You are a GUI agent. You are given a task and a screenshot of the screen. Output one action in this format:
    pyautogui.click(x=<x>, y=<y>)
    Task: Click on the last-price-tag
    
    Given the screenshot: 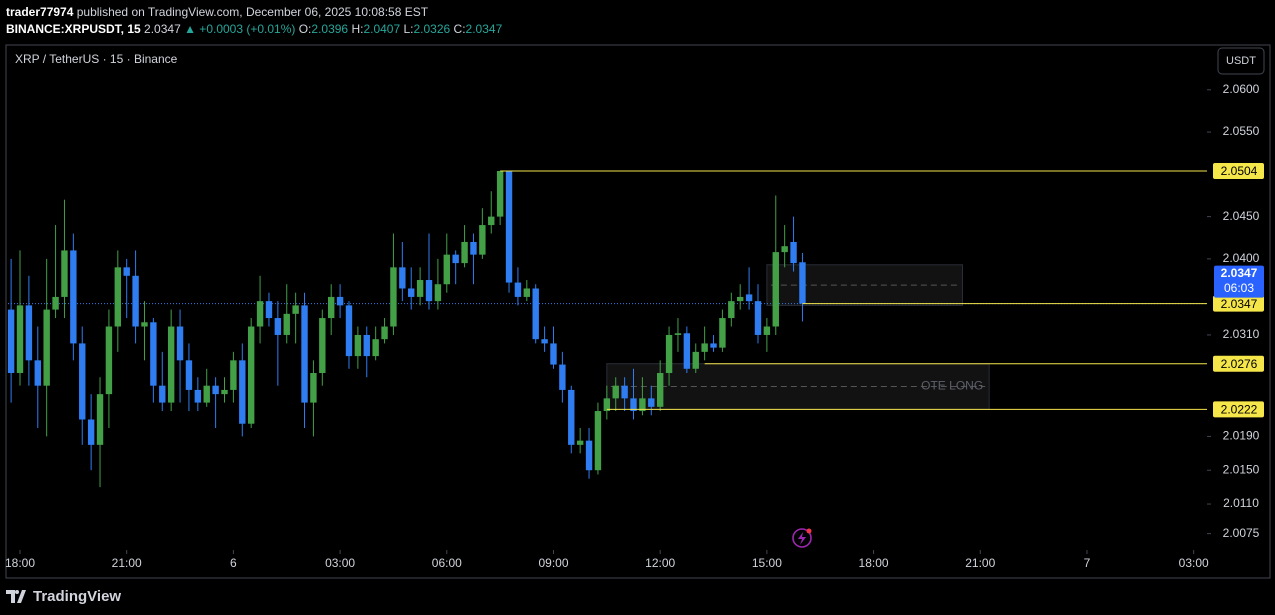 What is the action you would take?
    pyautogui.click(x=1239, y=281)
    